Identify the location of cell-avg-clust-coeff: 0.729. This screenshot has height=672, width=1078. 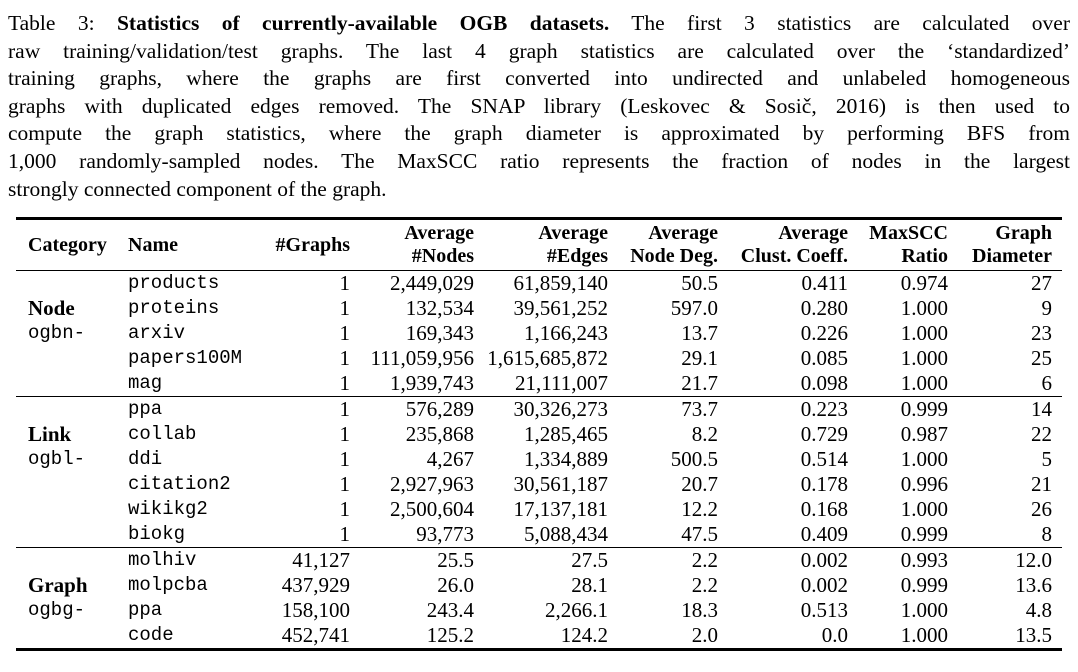
(824, 434).